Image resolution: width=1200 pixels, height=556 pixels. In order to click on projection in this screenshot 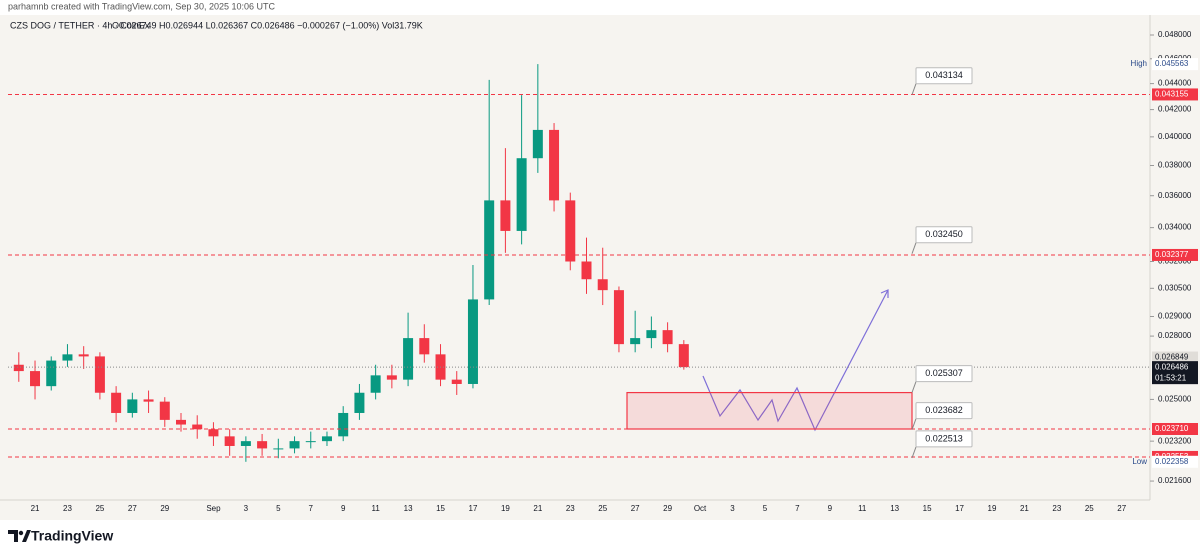, I will do `click(795, 360)`.